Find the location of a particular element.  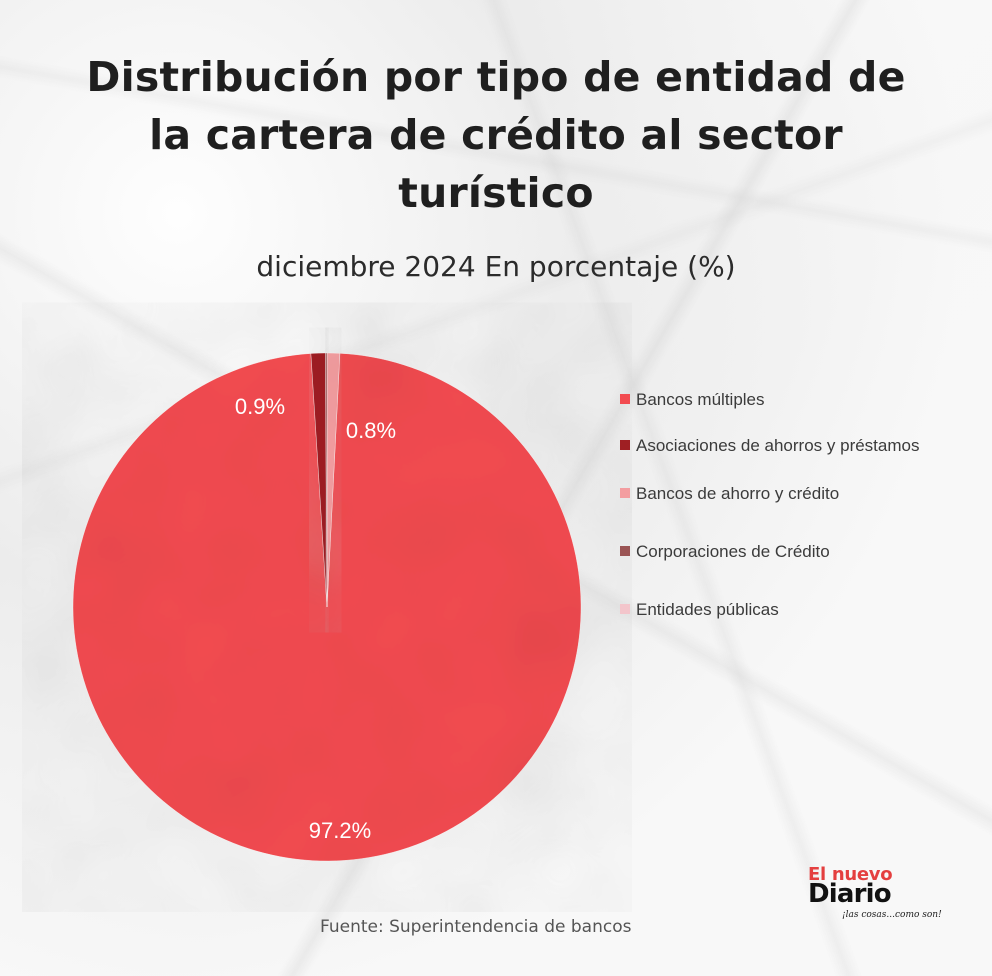

data-label: 0.8% is located at coordinates (371, 430).